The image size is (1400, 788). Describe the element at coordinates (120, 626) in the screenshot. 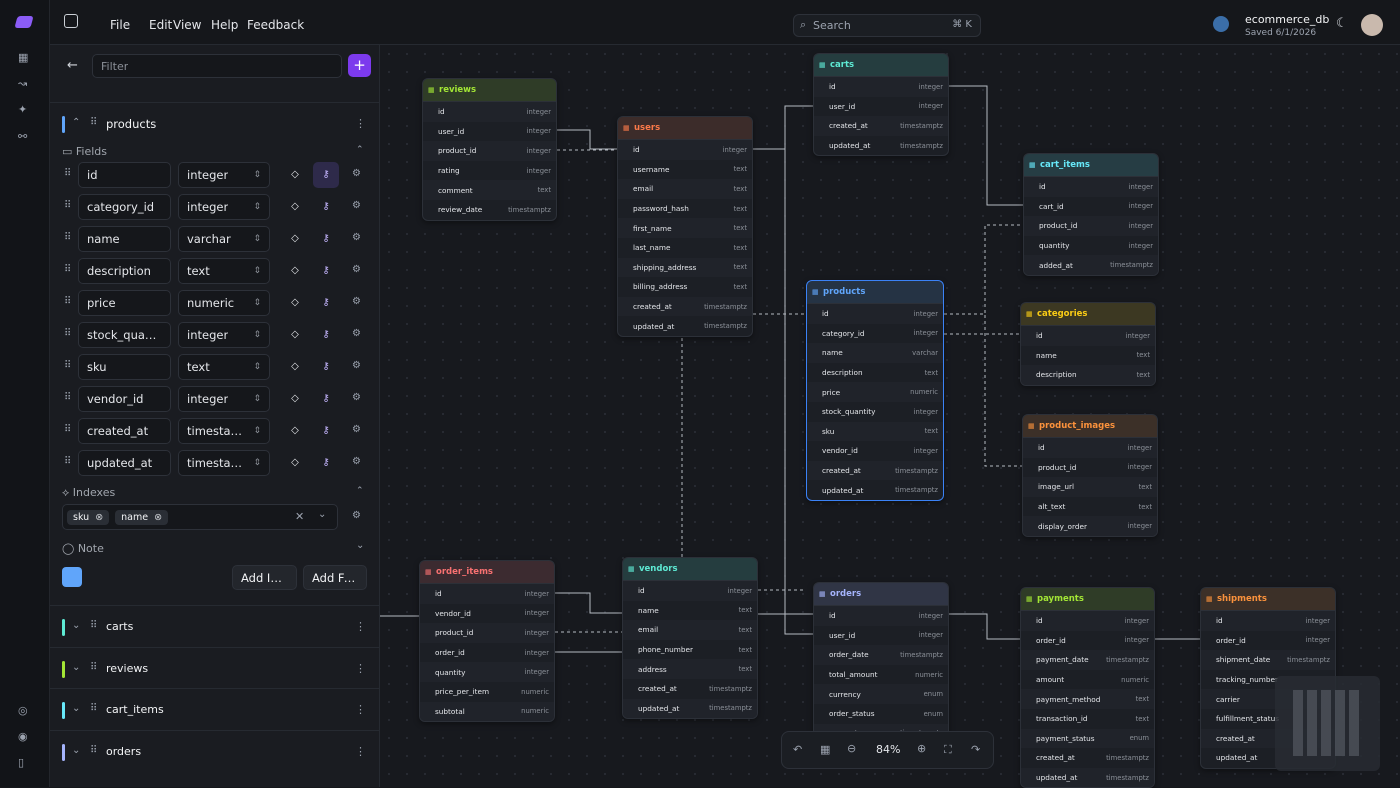

I see `table-name: carts` at that location.